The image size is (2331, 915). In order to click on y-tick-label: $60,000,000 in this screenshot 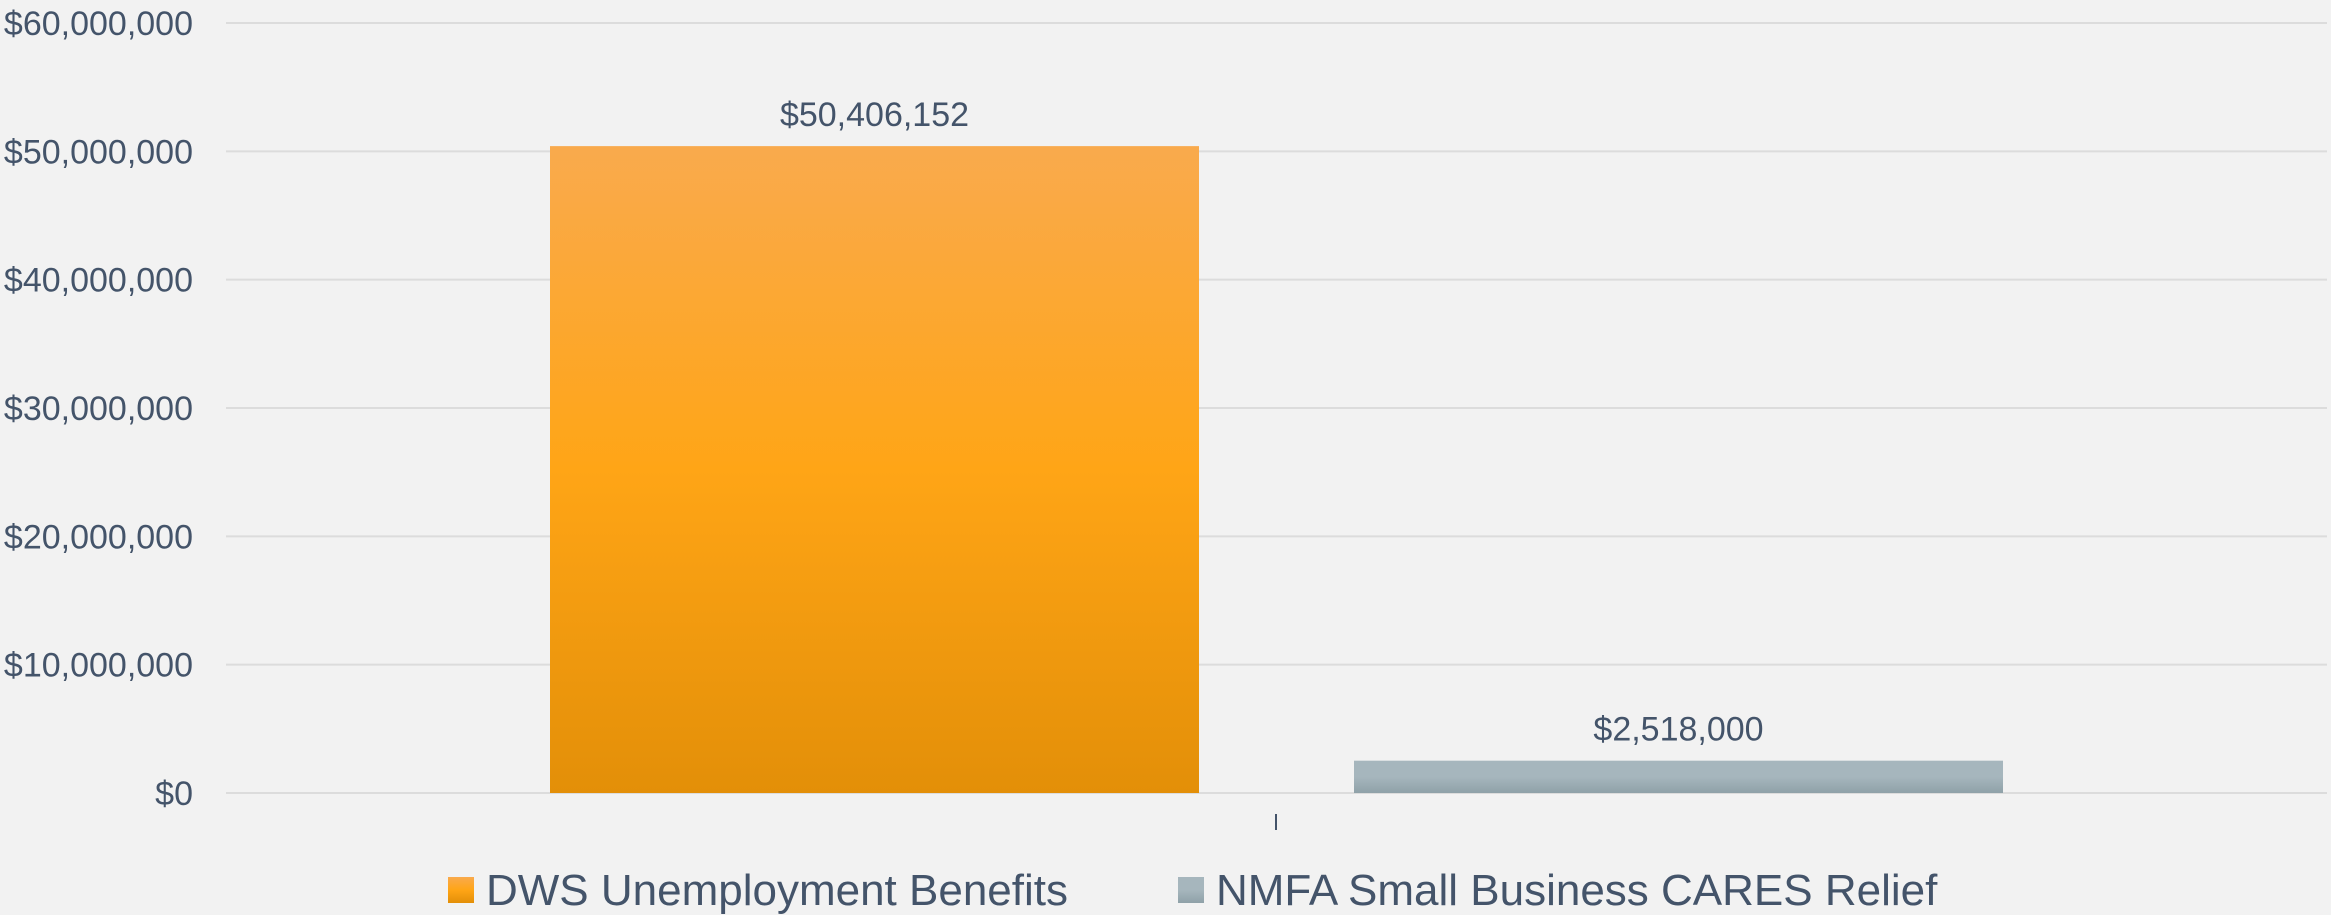, I will do `click(98, 24)`.